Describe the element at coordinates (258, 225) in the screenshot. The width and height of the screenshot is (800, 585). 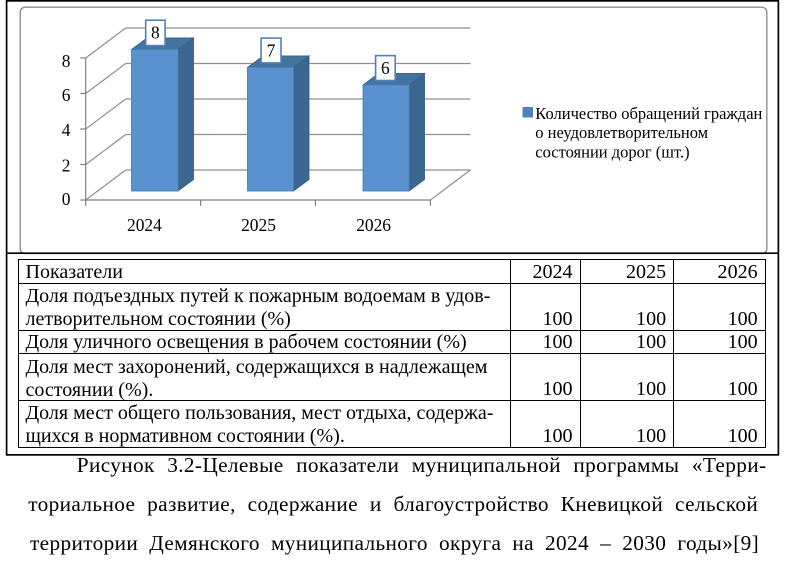
I see `svg-text: 2025` at that location.